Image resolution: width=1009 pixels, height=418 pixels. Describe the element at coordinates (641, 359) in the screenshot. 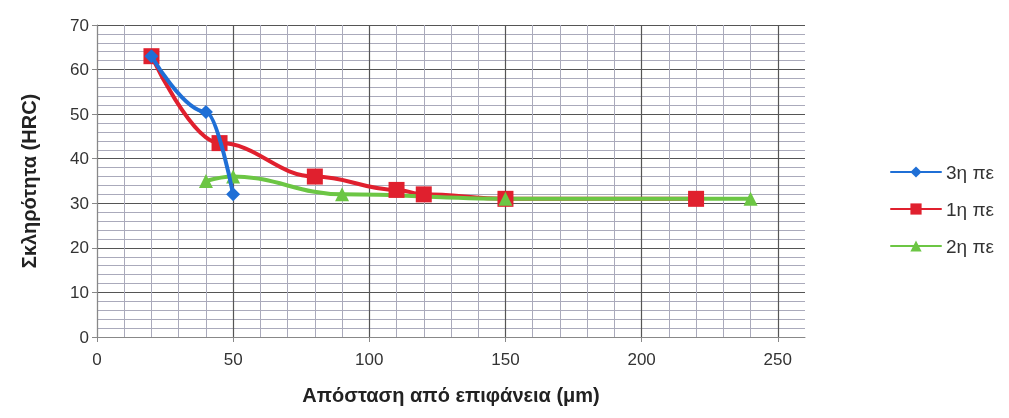

I see `x-tick-label: 200` at that location.